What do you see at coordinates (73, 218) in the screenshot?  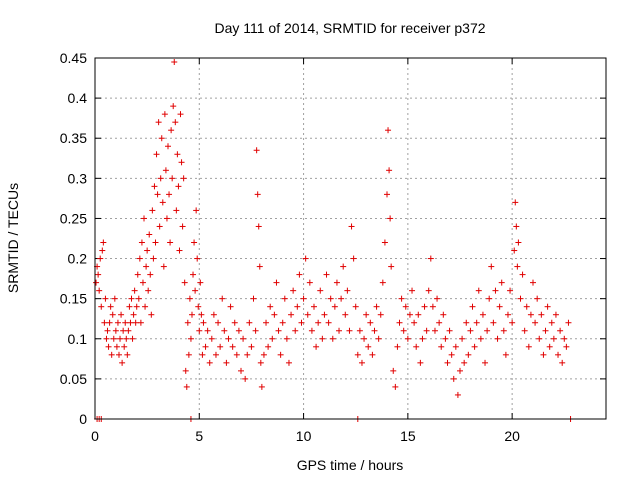 I see `y-tick-label: 0.25` at bounding box center [73, 218].